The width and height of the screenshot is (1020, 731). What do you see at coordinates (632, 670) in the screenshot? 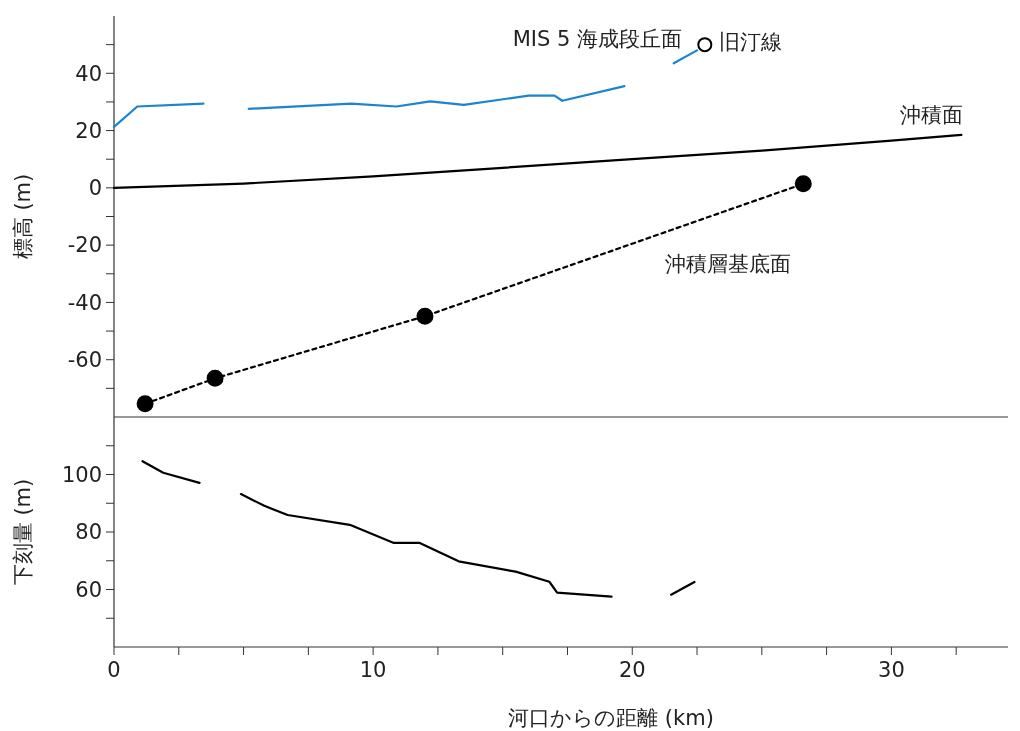
I see `x-tick-label: 20` at bounding box center [632, 670].